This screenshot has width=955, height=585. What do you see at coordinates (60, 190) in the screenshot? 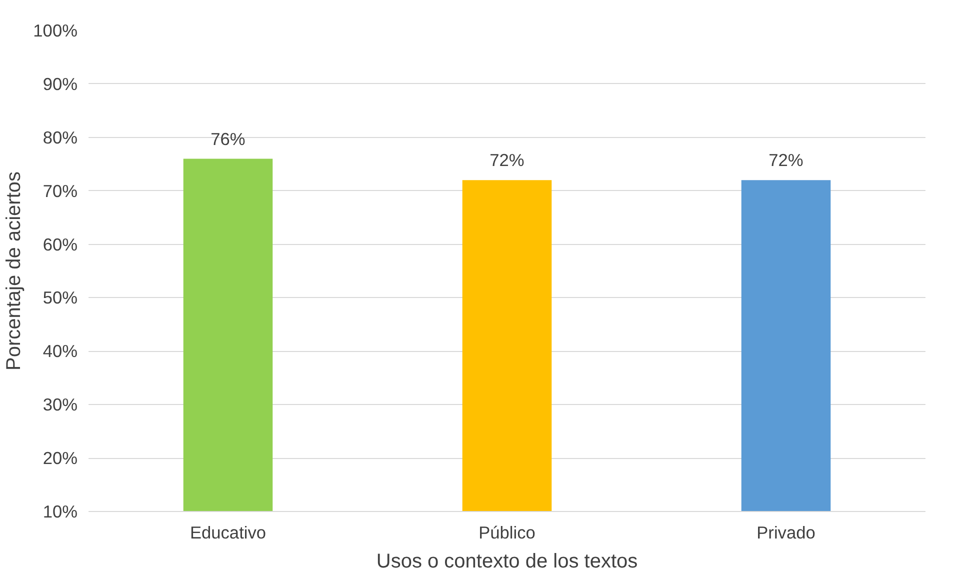
I see `y-tick-label: 70%` at bounding box center [60, 190].